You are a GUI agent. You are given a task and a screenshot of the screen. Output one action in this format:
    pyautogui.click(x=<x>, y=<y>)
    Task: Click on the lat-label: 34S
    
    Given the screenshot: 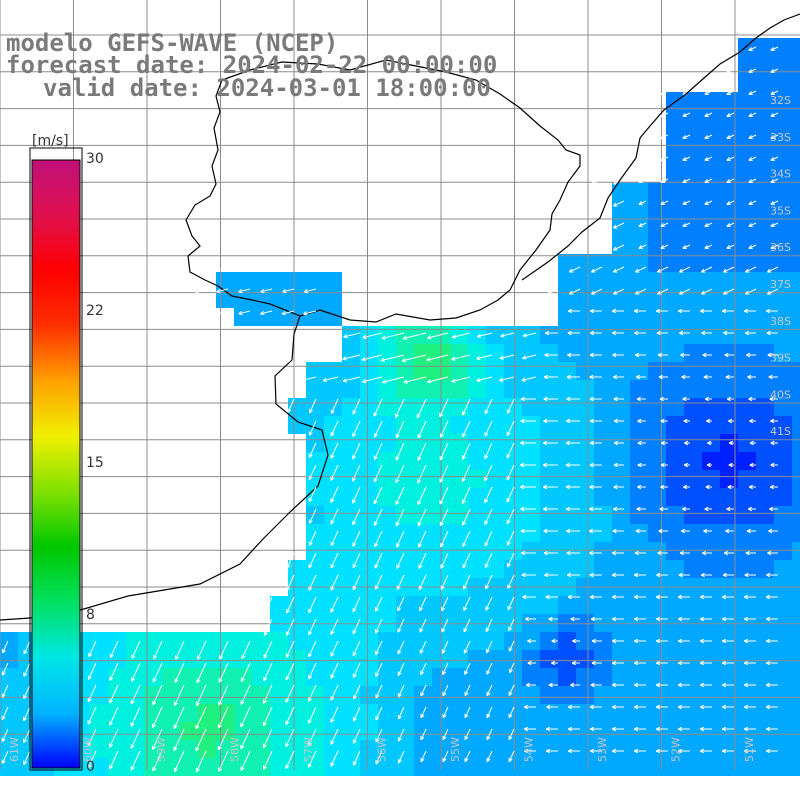 What is the action you would take?
    pyautogui.click(x=780, y=174)
    